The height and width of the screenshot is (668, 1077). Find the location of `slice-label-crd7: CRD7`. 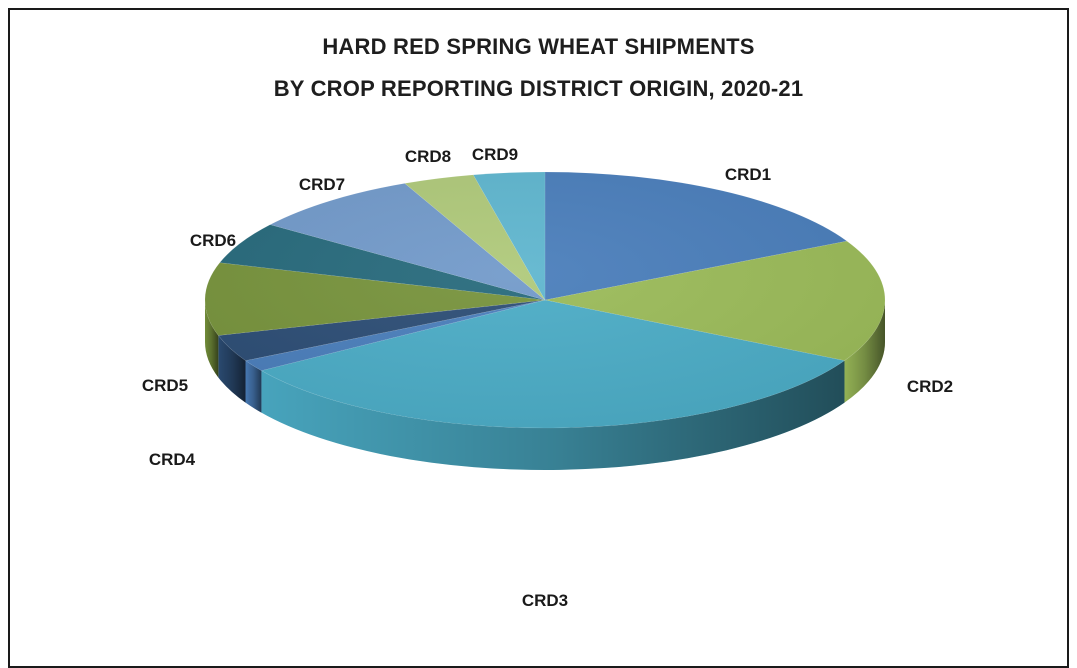

slice-label-crd7: CRD7 is located at coordinates (322, 184).